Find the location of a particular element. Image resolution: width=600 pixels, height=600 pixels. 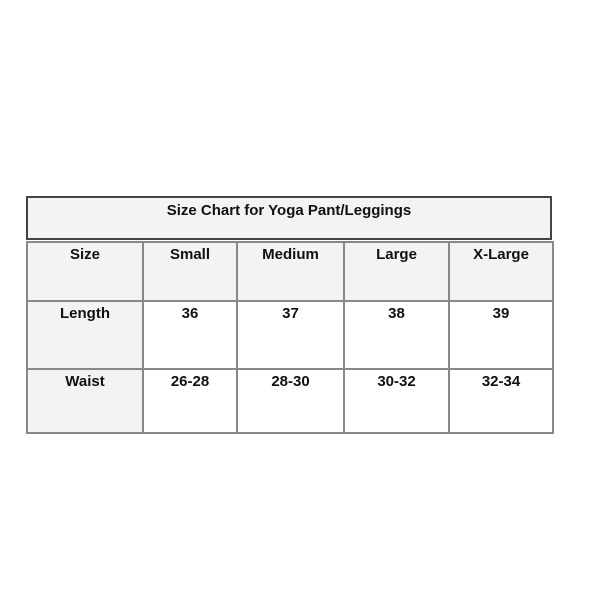

header-row: Size Small Medium Large X-Large is located at coordinates (290, 271).